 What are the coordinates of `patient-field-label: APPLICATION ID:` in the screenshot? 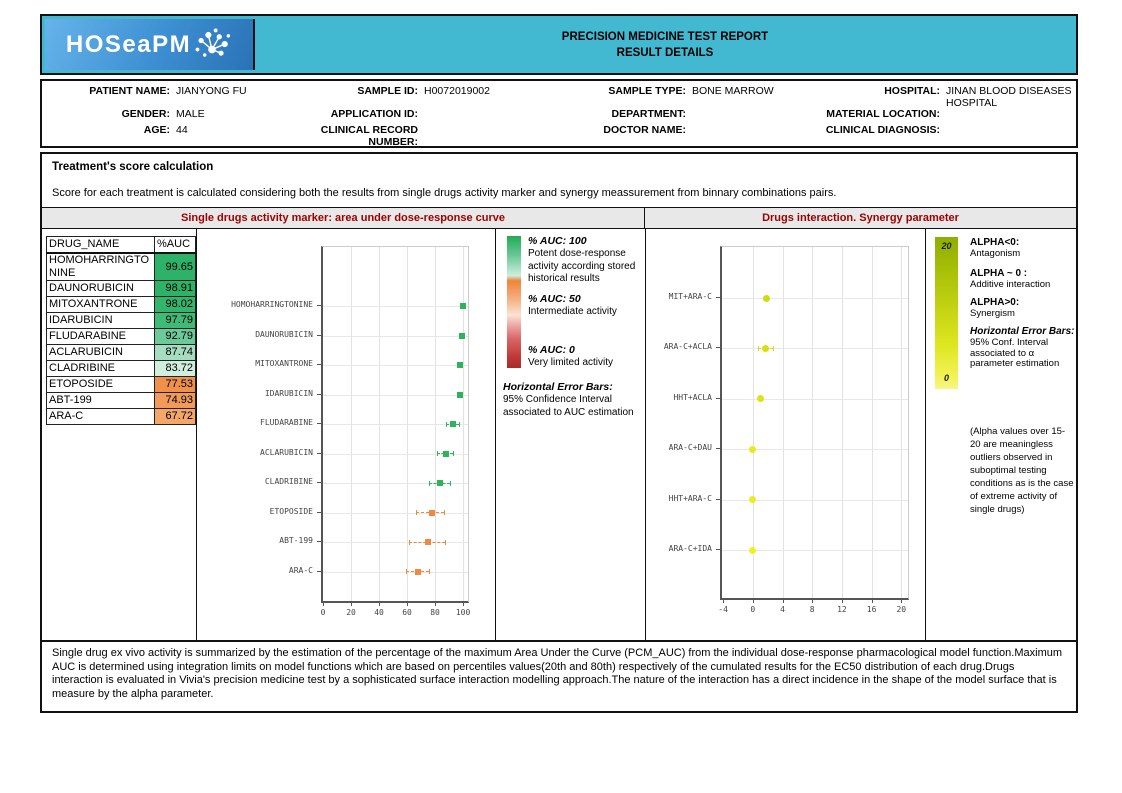 It's located at (374, 114).